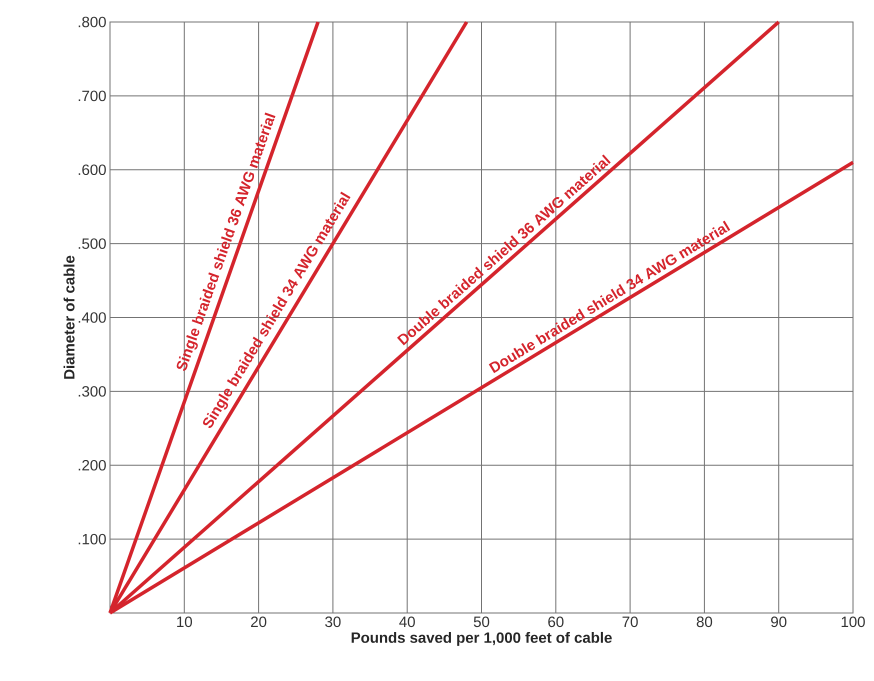  I want to click on y-tick-label: .400, so click(92, 317).